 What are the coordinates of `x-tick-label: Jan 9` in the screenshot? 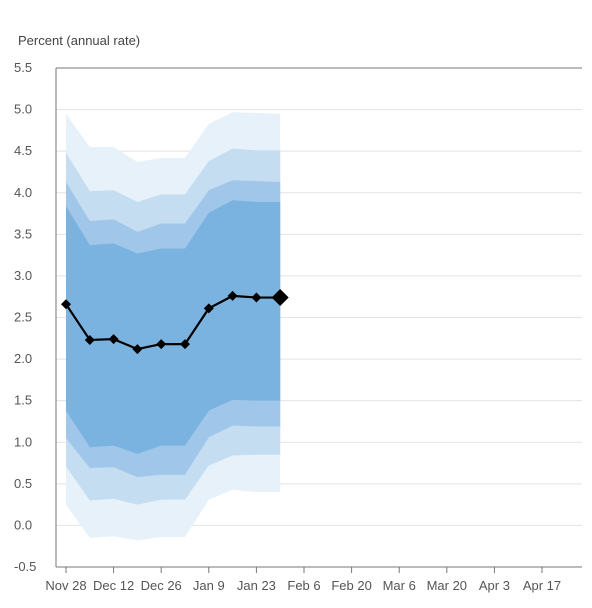 It's located at (209, 585).